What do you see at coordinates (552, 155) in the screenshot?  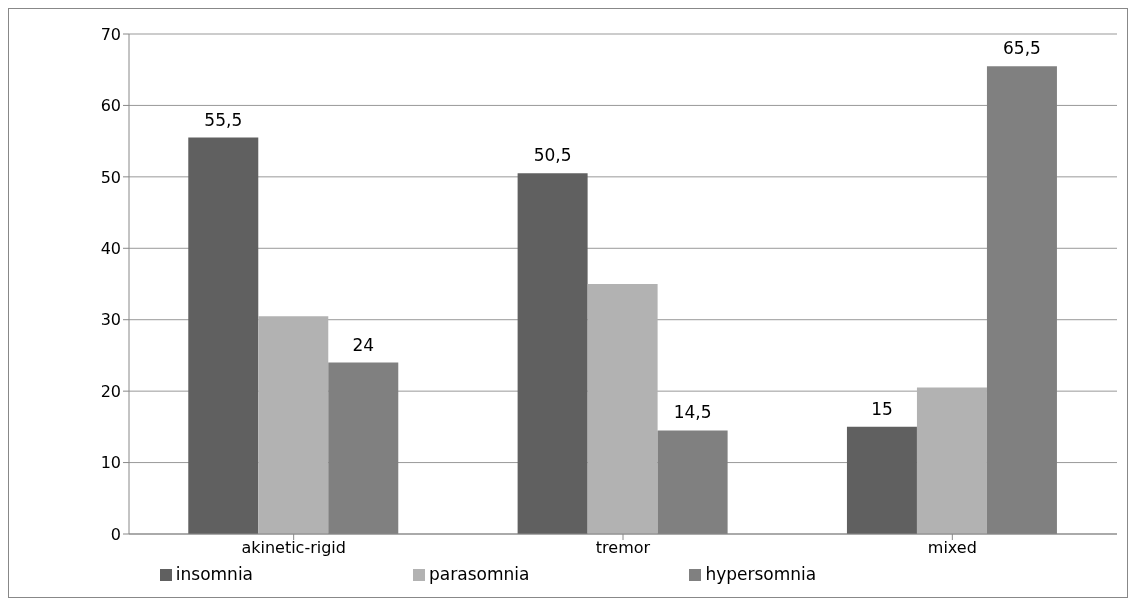 I see `data-label: 50,5` at bounding box center [552, 155].